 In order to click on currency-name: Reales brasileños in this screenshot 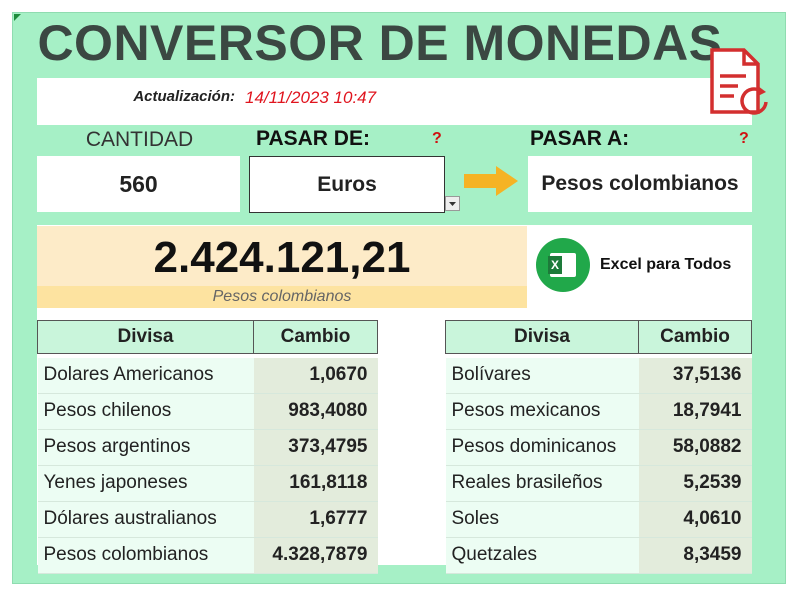, I will do `click(542, 483)`.